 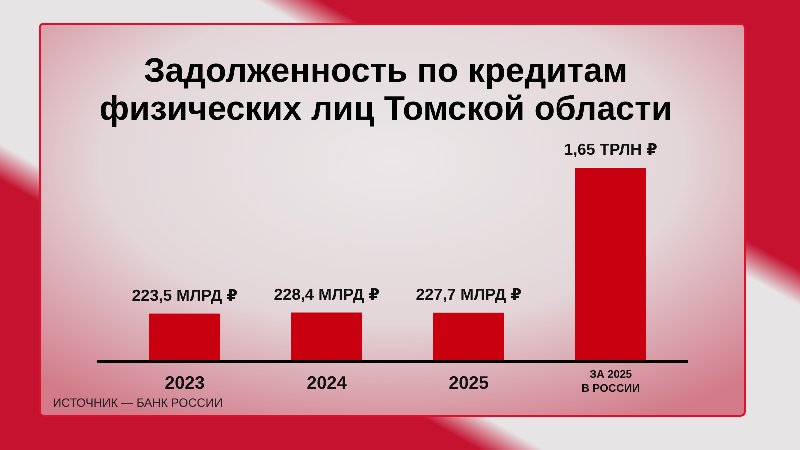 What do you see at coordinates (327, 295) in the screenshot?
I see `data-label: 228,4 МЛРД ₽` at bounding box center [327, 295].